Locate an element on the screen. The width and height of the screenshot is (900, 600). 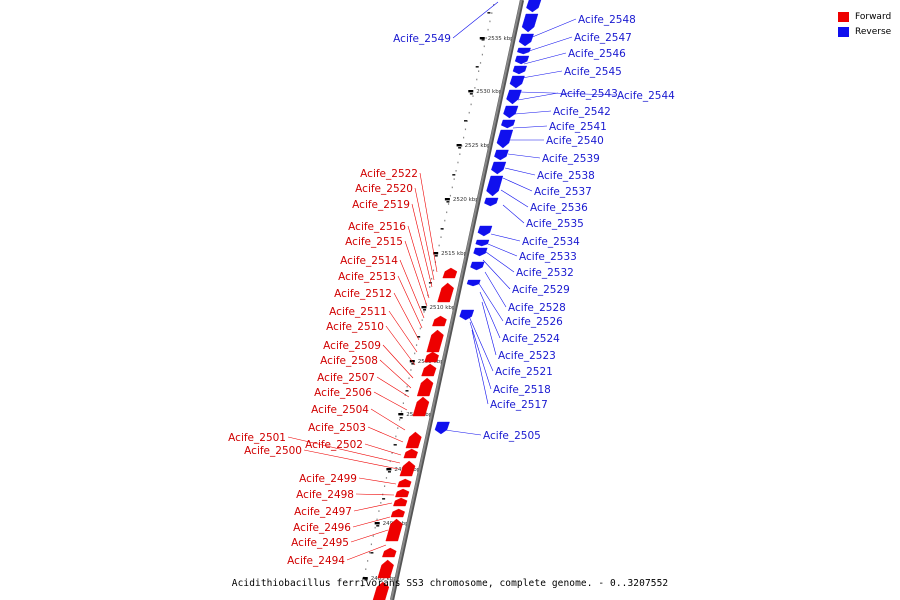
forward-gene-label: Acife_2510 is located at coordinates (355, 327).